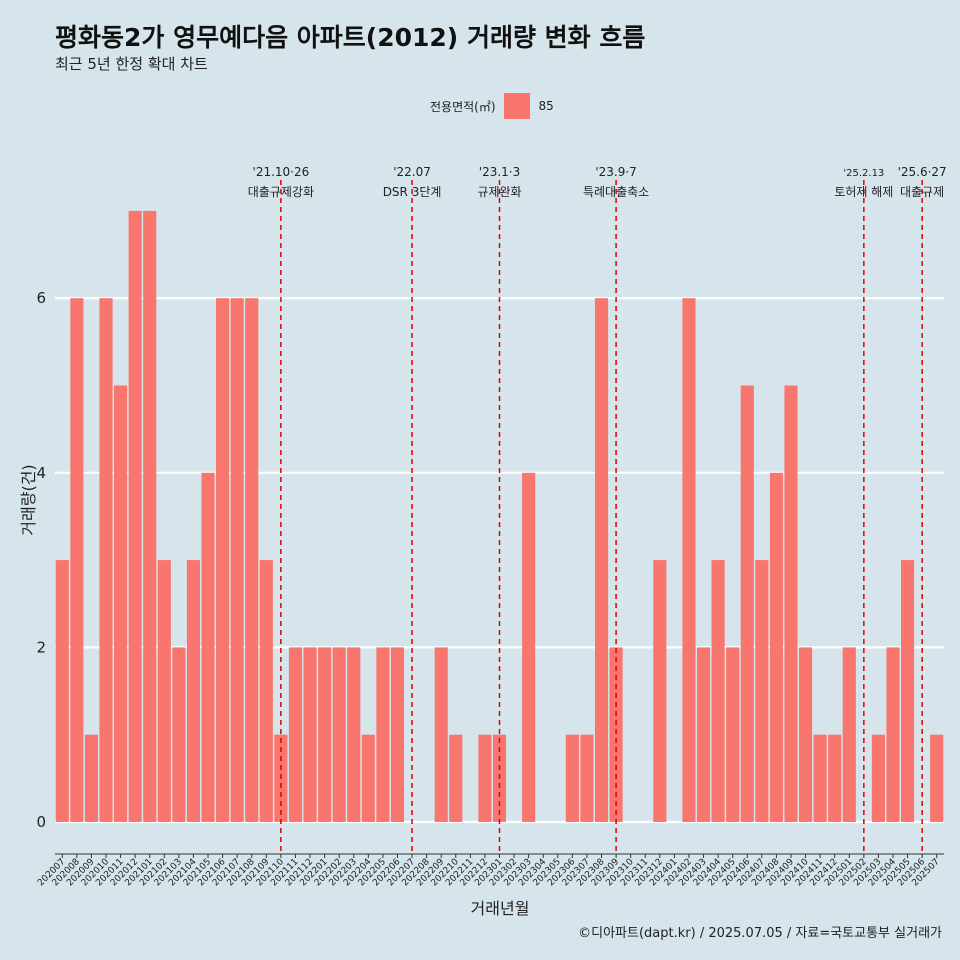 Image resolution: width=960 pixels, height=960 pixels. Describe the element at coordinates (499, 172) in the screenshot. I see `event-date-label: '23.1·3` at that location.